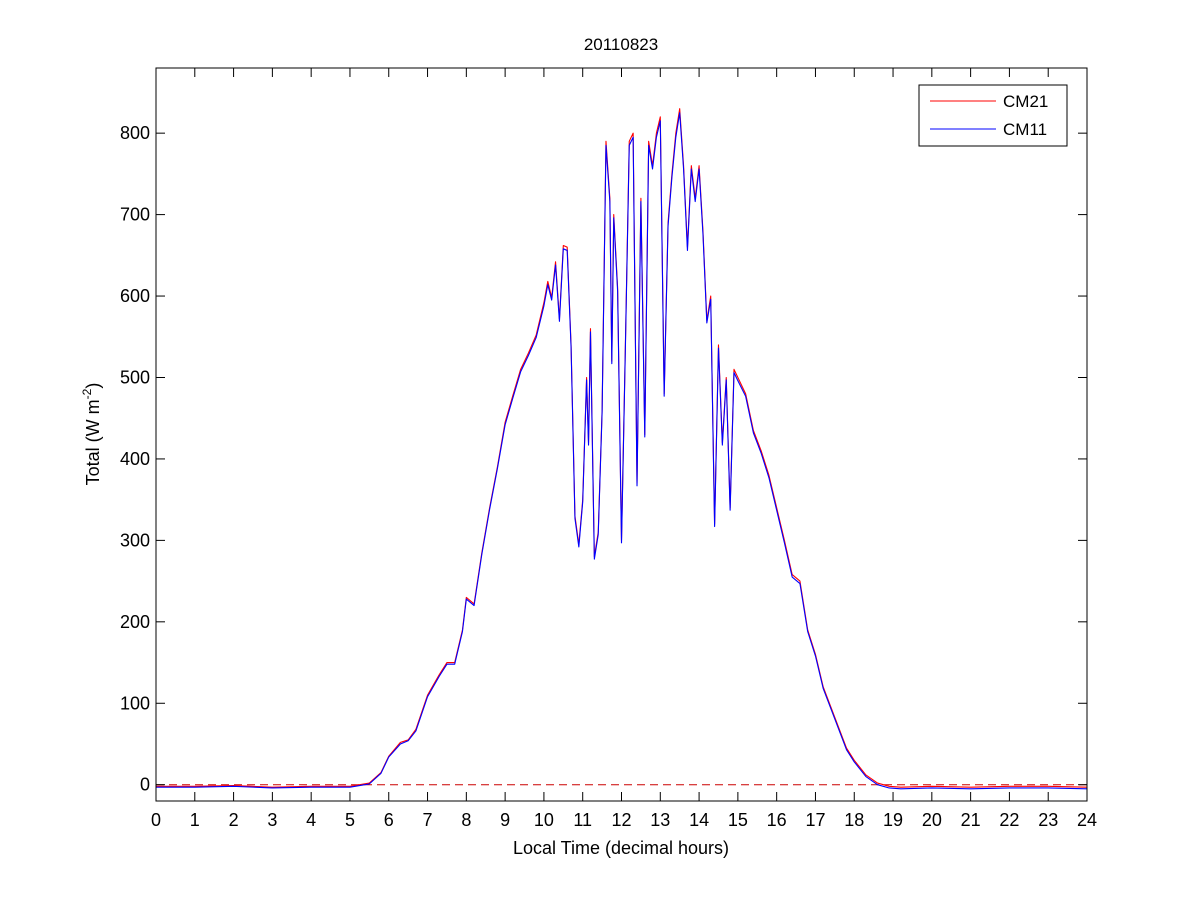  Describe the element at coordinates (466, 820) in the screenshot. I see `x-tick-label: 8` at that location.